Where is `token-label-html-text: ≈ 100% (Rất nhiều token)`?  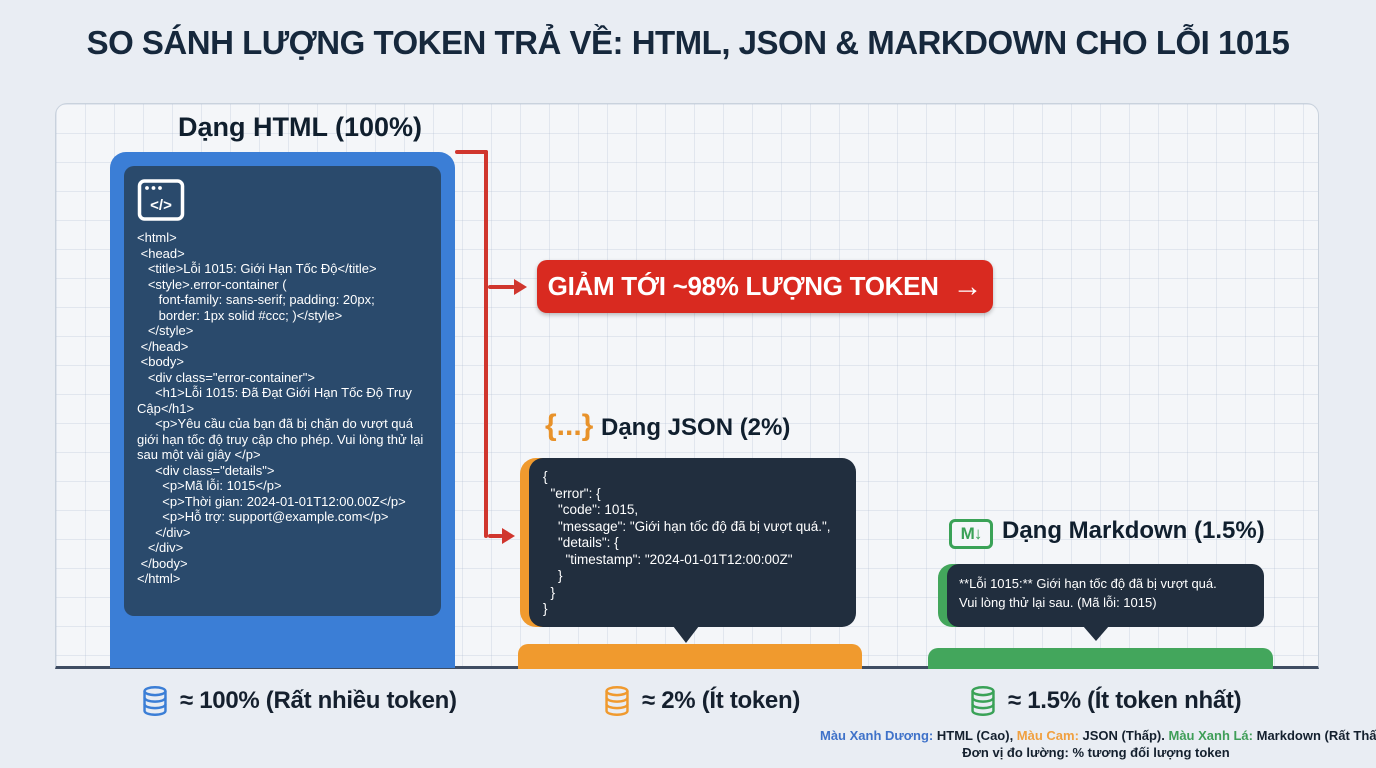 token-label-html-text: ≈ 100% (Rất nhiều token) is located at coordinates (318, 700).